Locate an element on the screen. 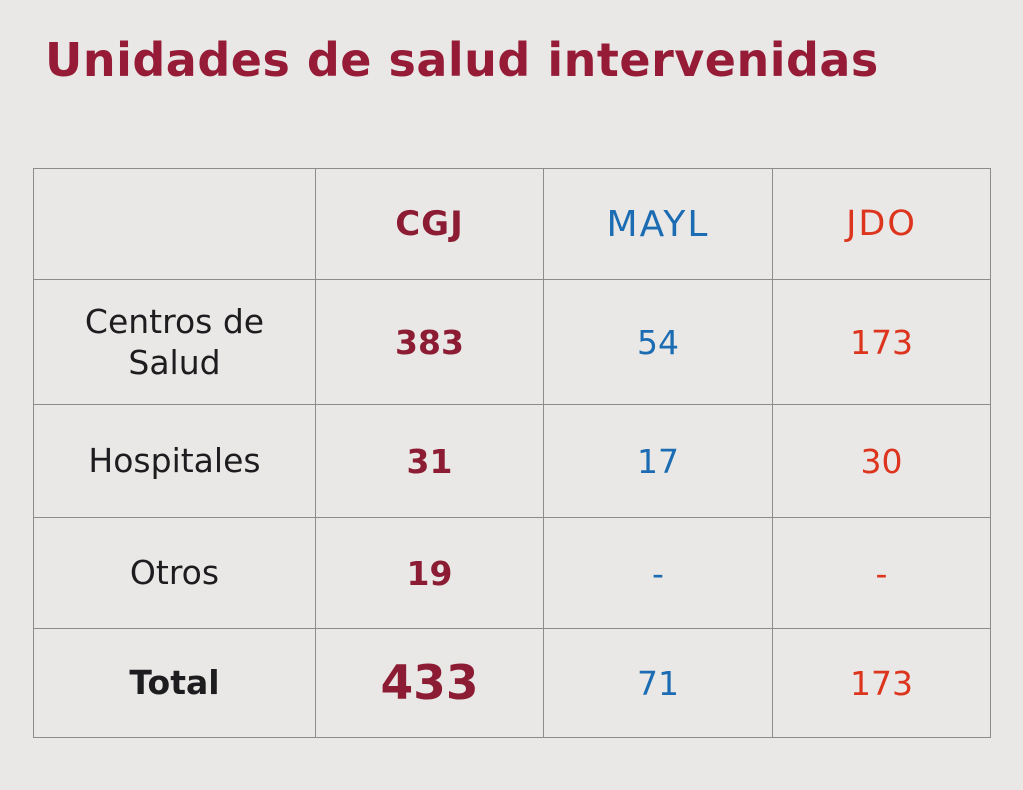 The height and width of the screenshot is (790, 1023). header-cell-cgj: CGJ is located at coordinates (429, 224).